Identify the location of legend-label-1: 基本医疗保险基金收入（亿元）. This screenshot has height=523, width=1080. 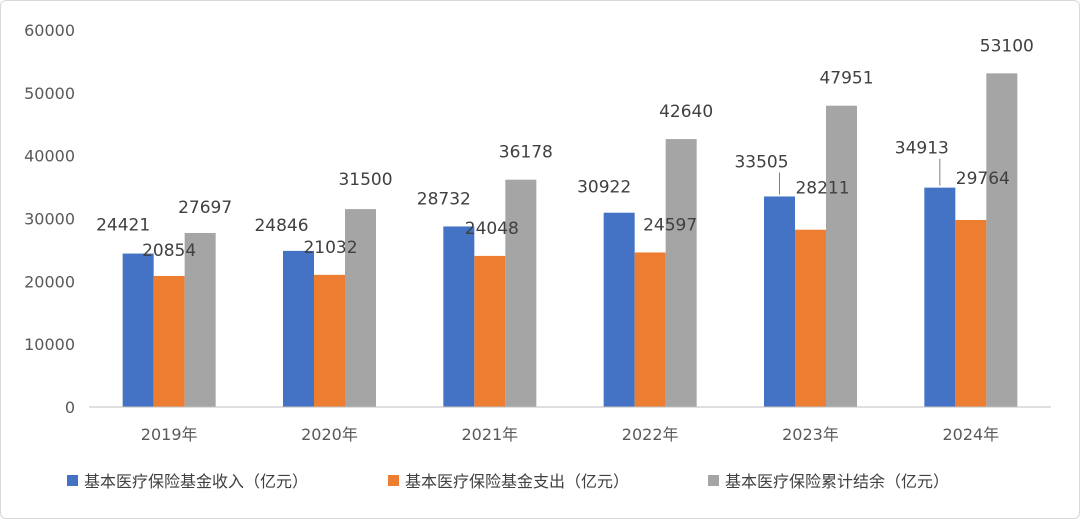
(196, 481).